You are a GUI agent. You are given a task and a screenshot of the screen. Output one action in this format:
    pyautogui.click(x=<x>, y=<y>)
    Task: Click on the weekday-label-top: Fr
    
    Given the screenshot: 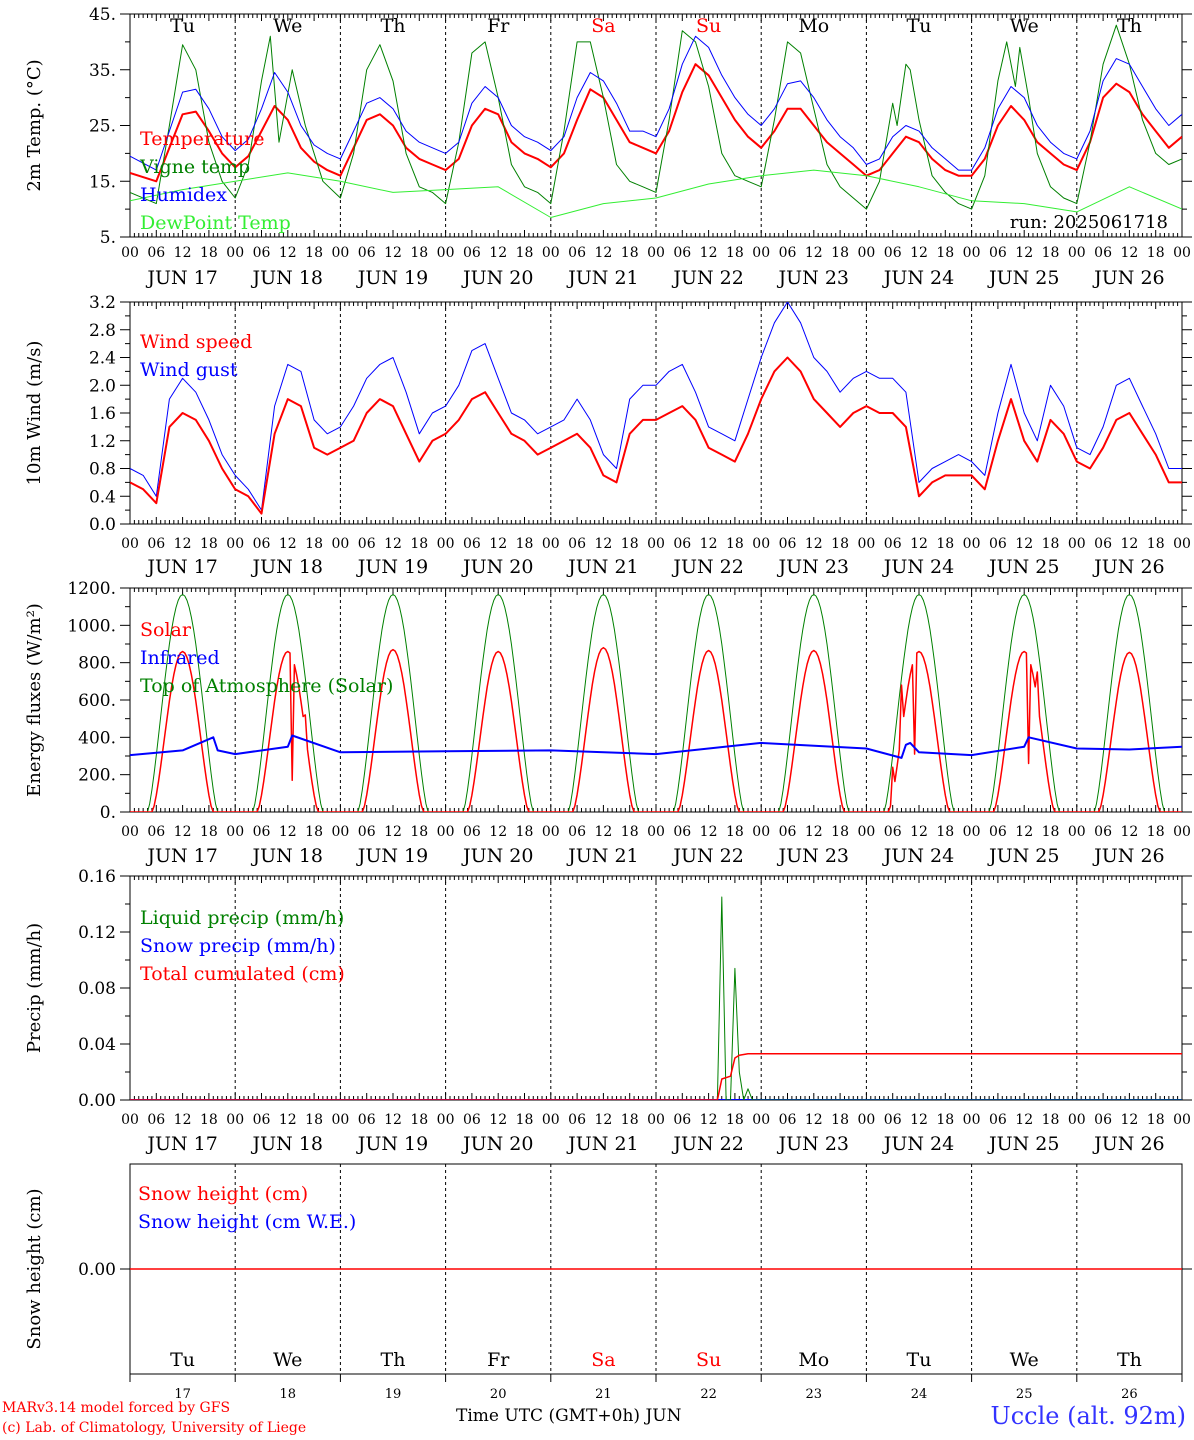 What is the action you would take?
    pyautogui.click(x=498, y=26)
    